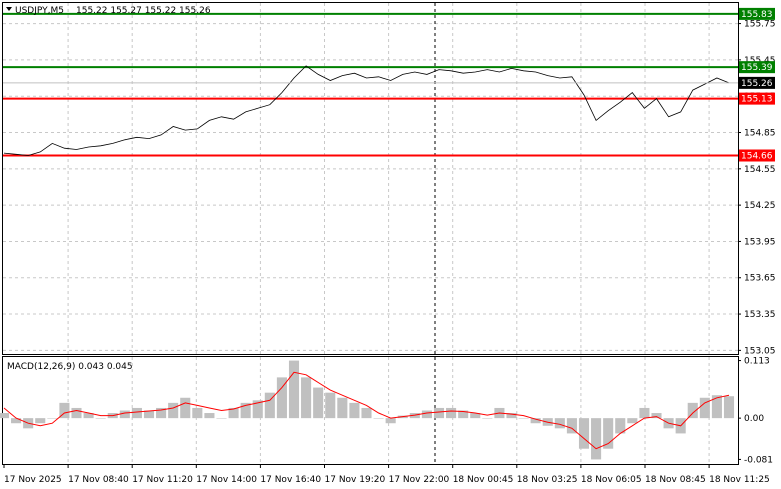 This screenshot has height=489, width=781. Describe the element at coordinates (758, 460) in the screenshot. I see `macd-tick-label: -0.081` at that location.